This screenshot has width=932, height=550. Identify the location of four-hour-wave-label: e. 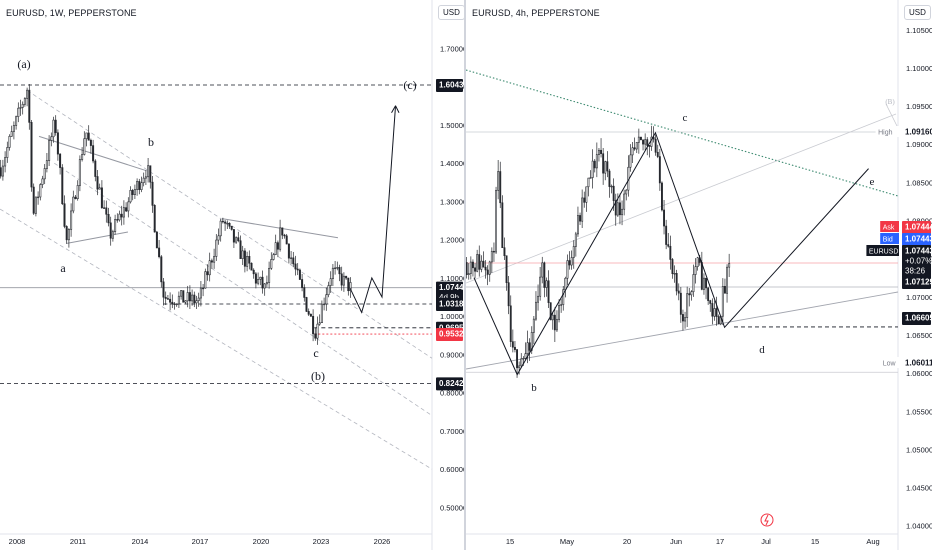
(872, 182).